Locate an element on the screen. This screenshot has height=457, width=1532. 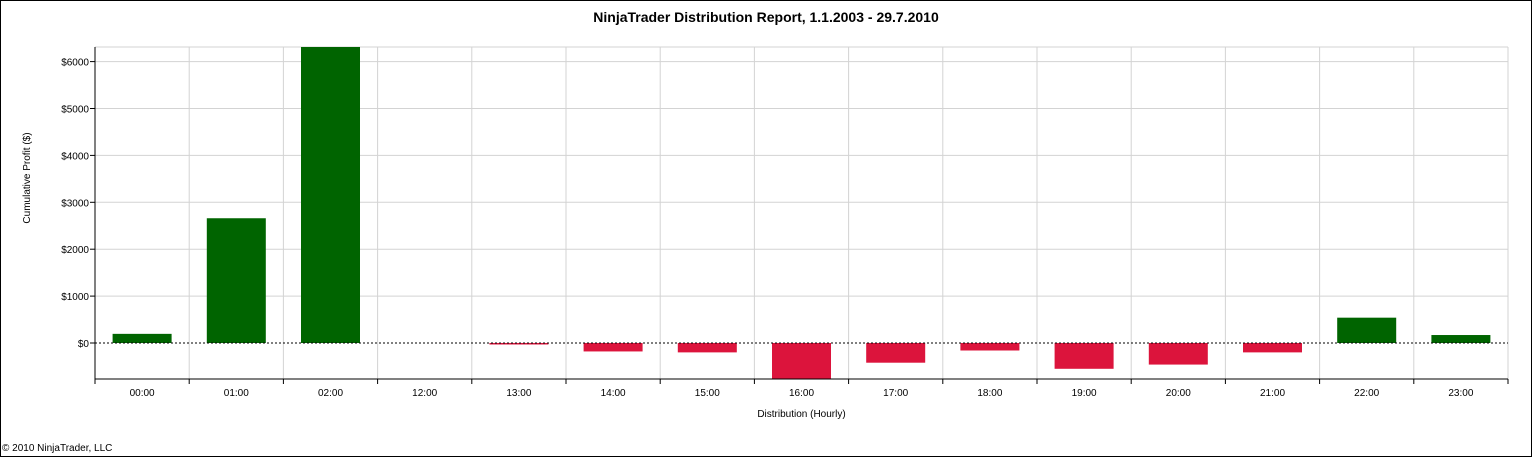
y-tick-label: $5000 is located at coordinates (75, 110).